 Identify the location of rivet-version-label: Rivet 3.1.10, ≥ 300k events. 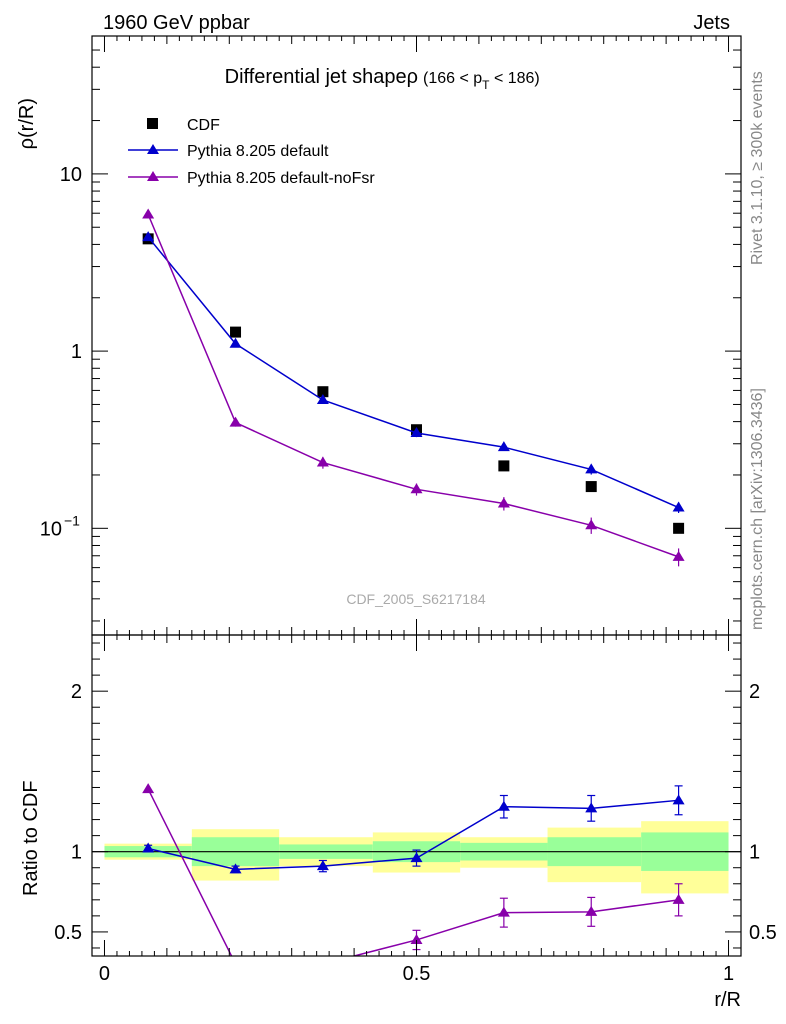
(757, 168).